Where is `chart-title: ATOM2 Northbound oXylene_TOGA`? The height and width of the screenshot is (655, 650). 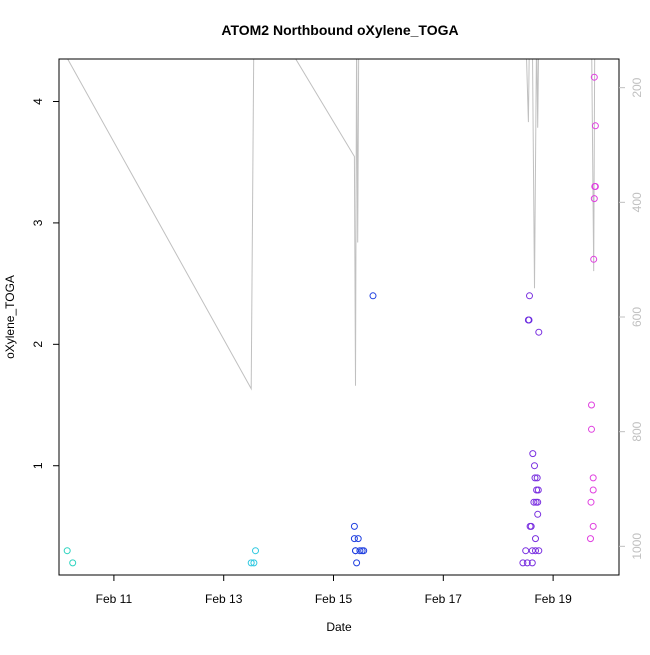
chart-title: ATOM2 Northbound oXylene_TOGA is located at coordinates (339, 30).